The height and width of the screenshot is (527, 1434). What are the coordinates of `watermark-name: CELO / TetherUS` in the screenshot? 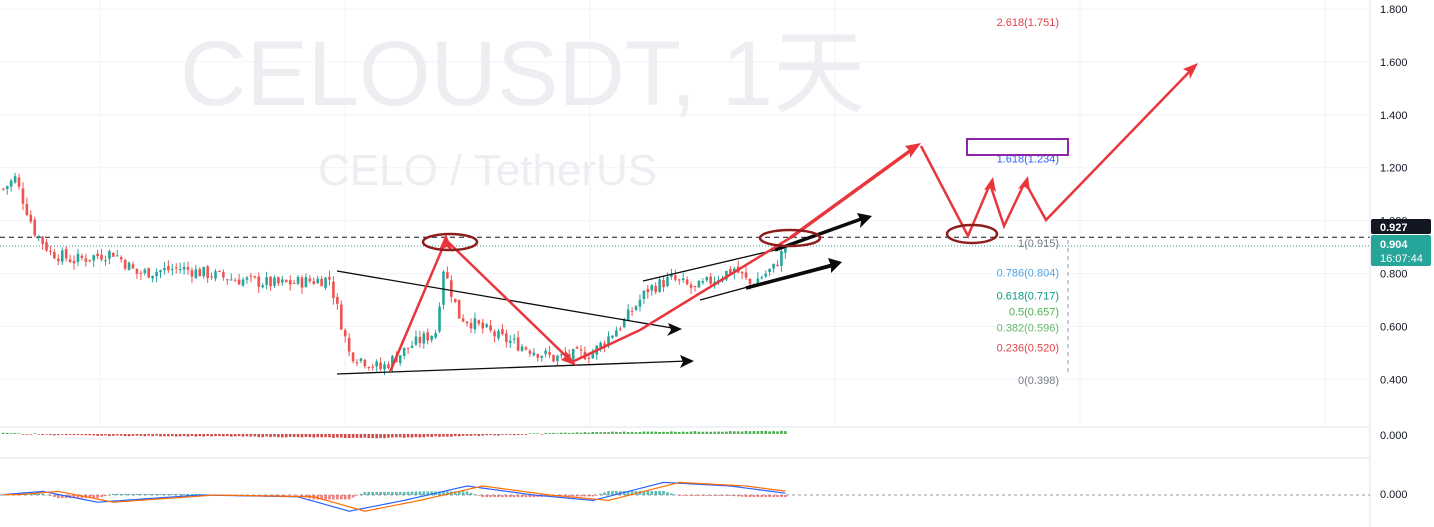 It's located at (487, 170).